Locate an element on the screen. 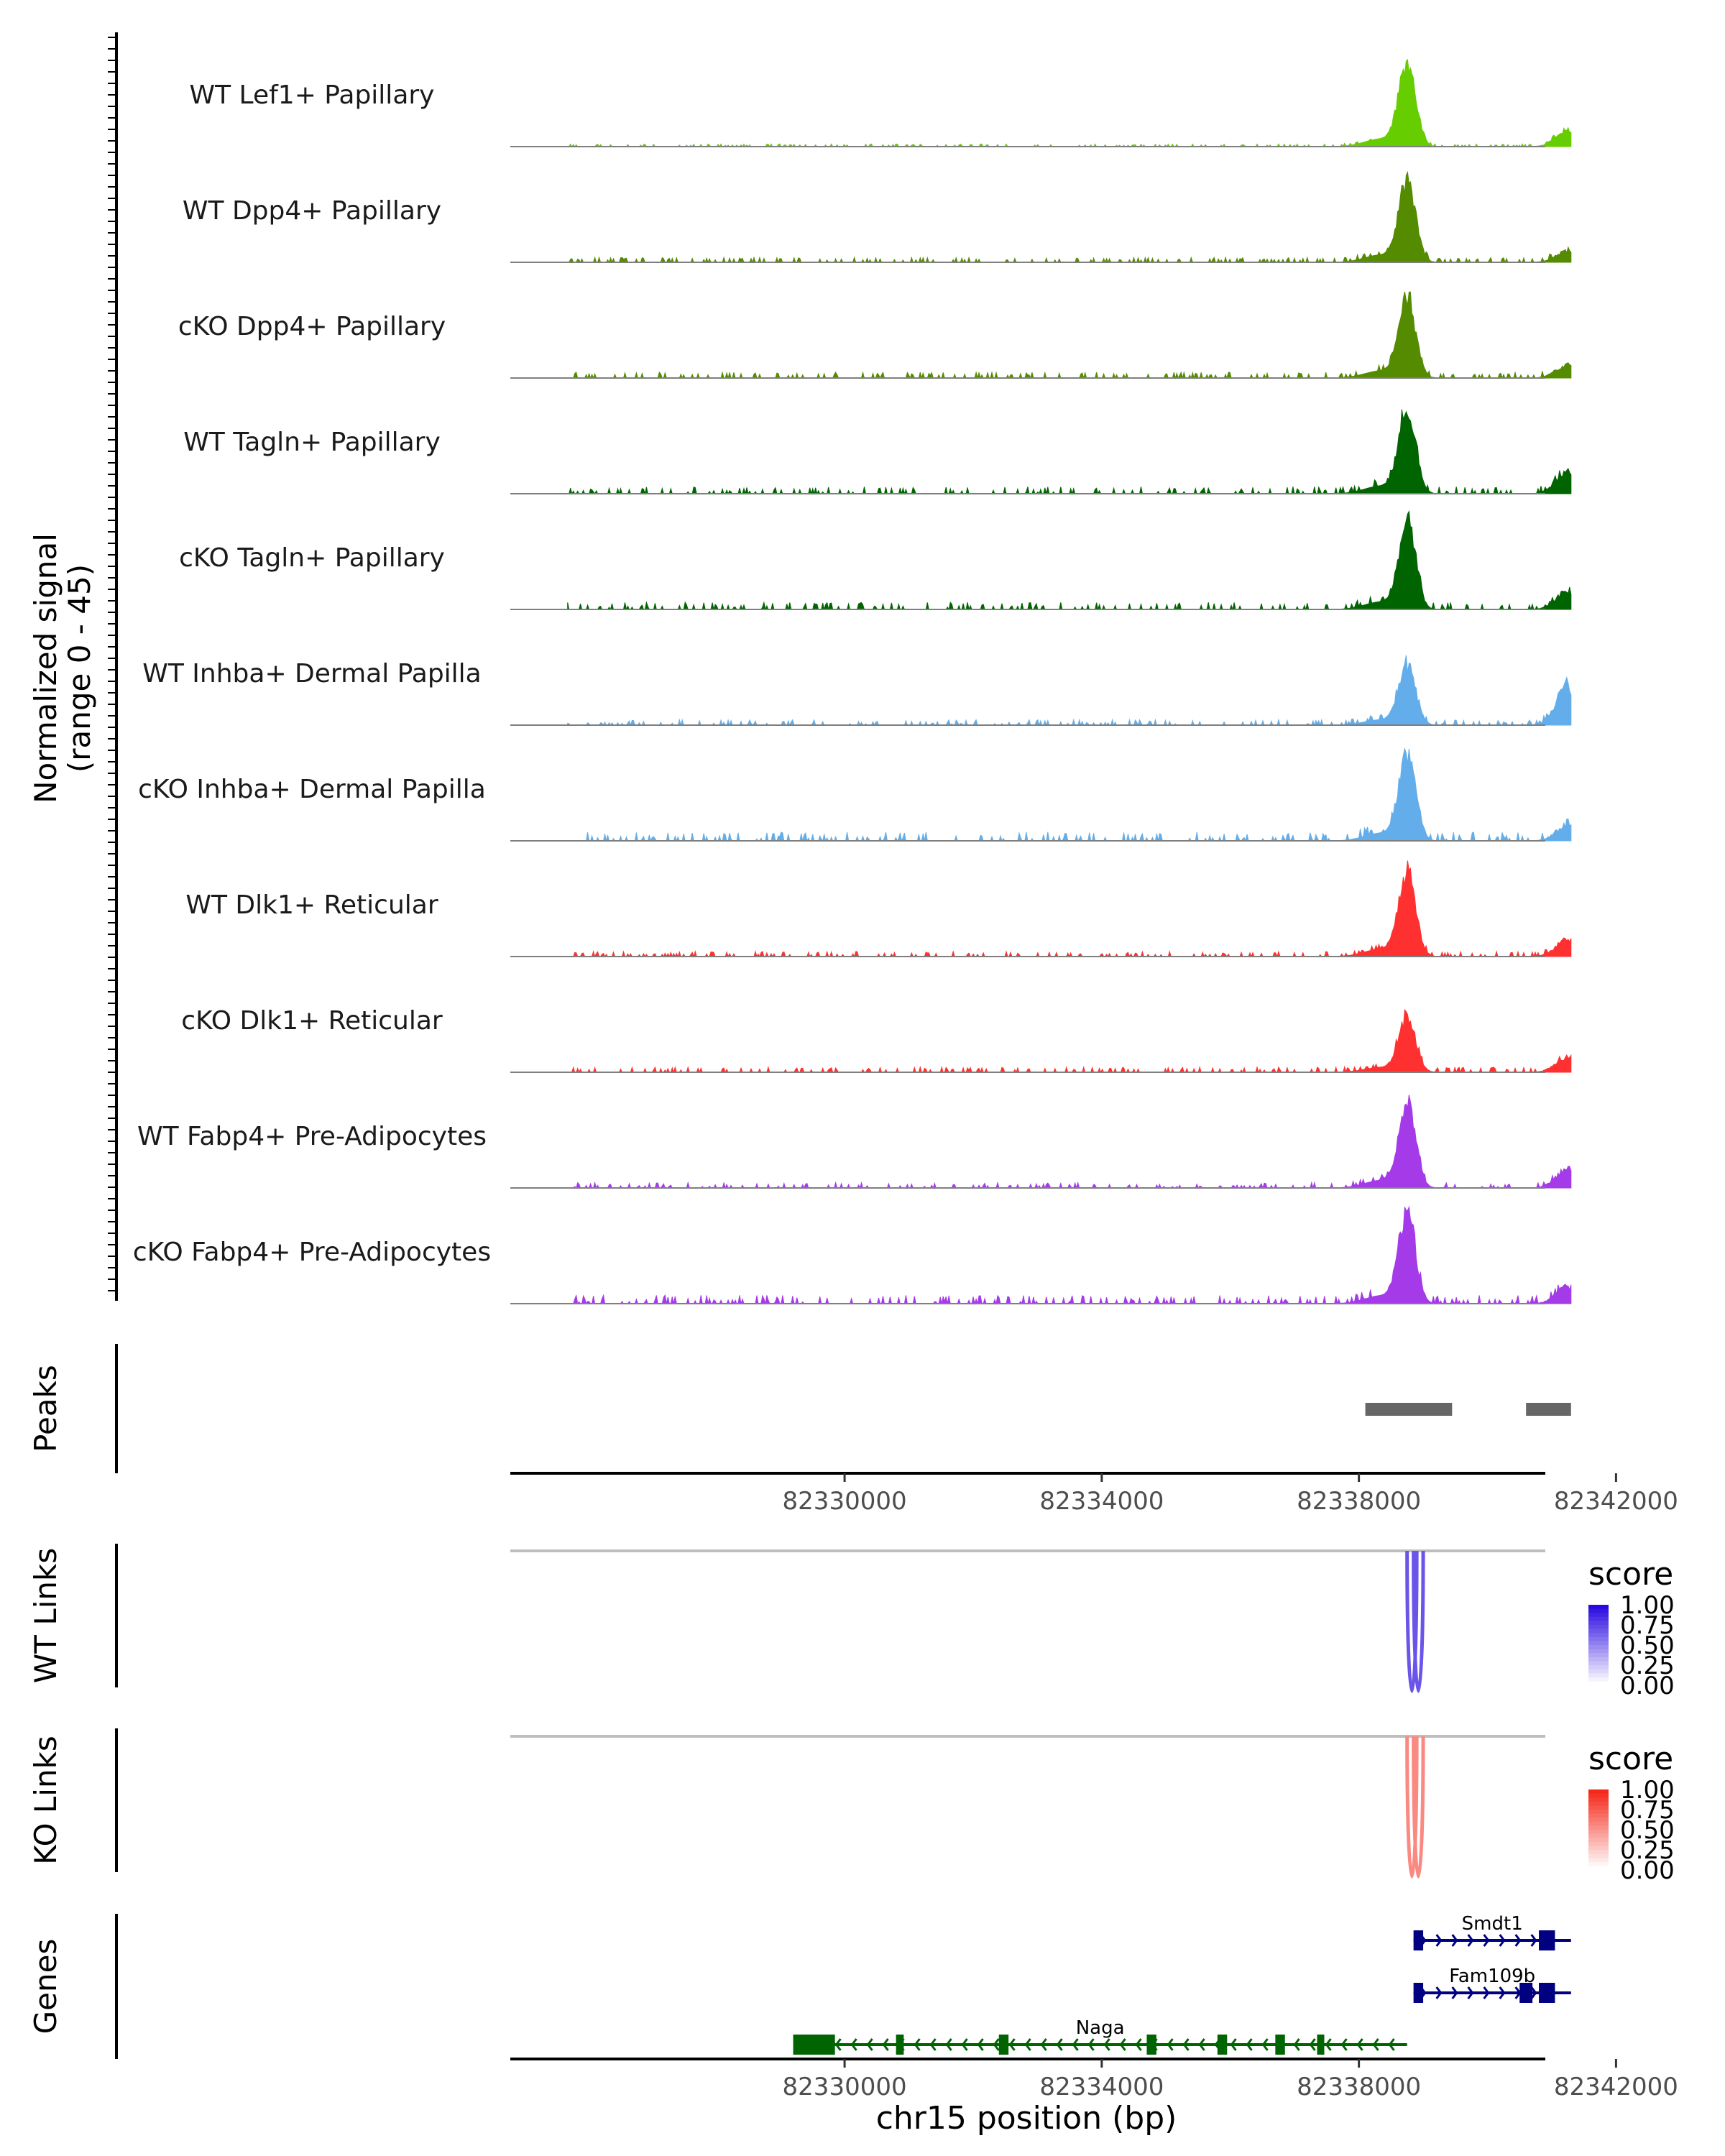  track-7: cKO Inhba+ Dermal Papilla is located at coordinates (855, 795).